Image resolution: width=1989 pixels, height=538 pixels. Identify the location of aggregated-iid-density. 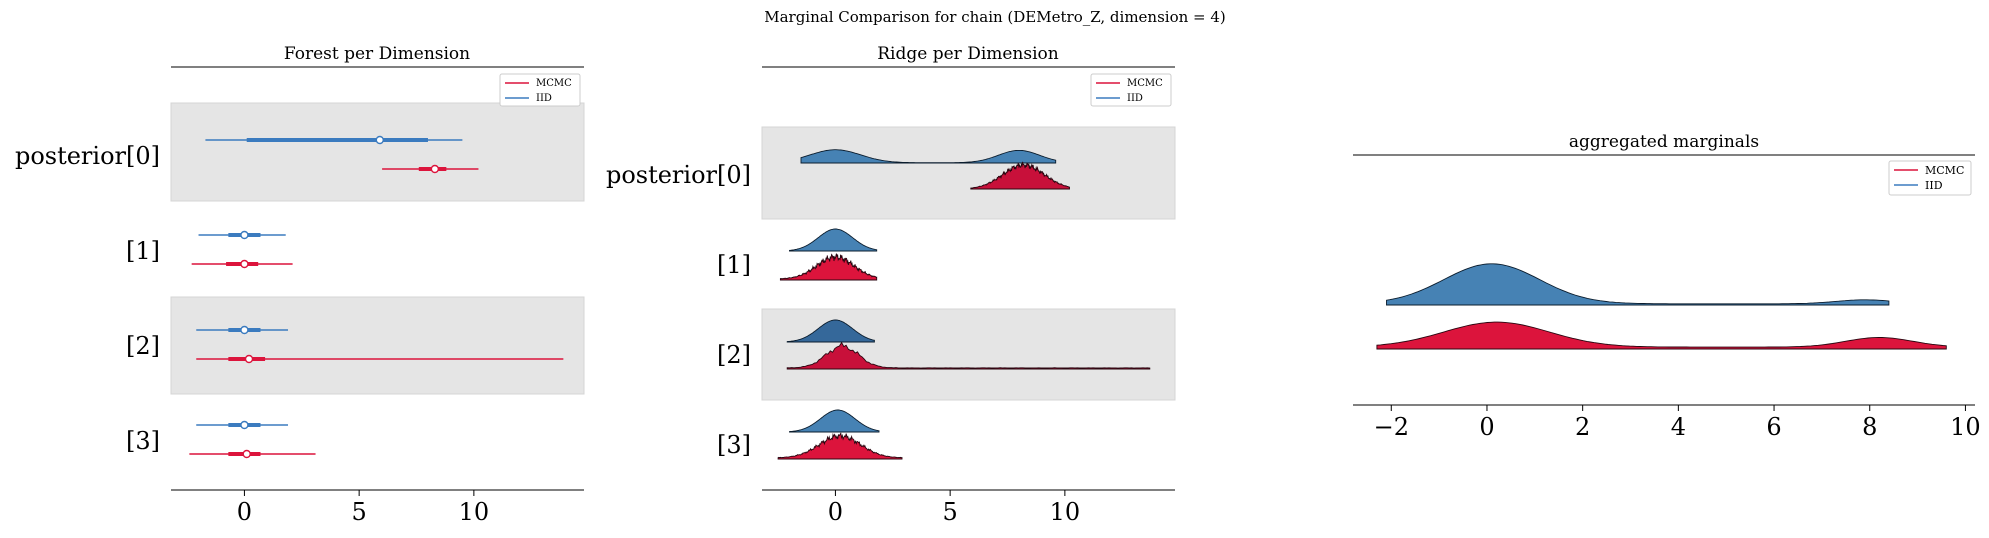
(1638, 284).